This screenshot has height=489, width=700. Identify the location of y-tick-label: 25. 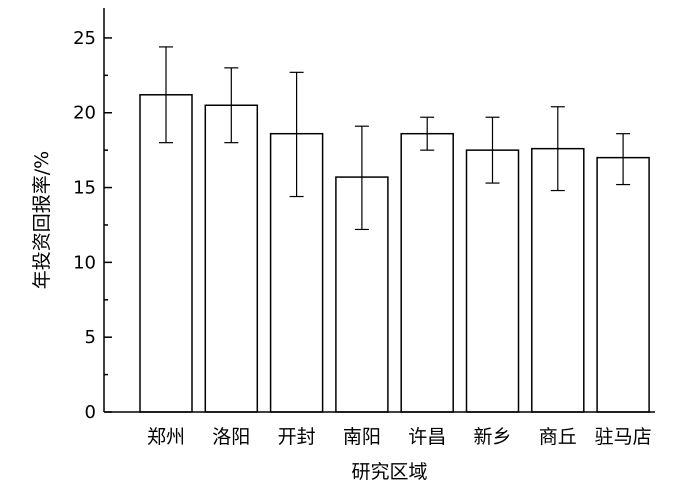
(84, 38).